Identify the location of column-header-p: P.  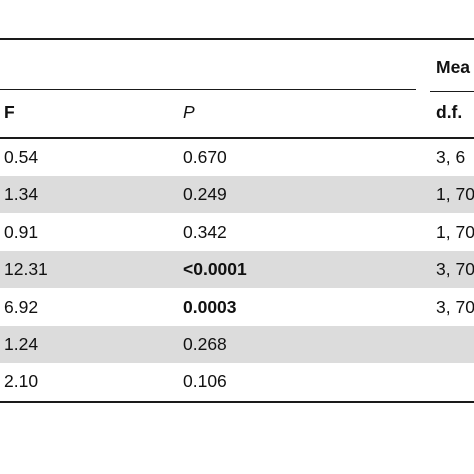
(189, 112).